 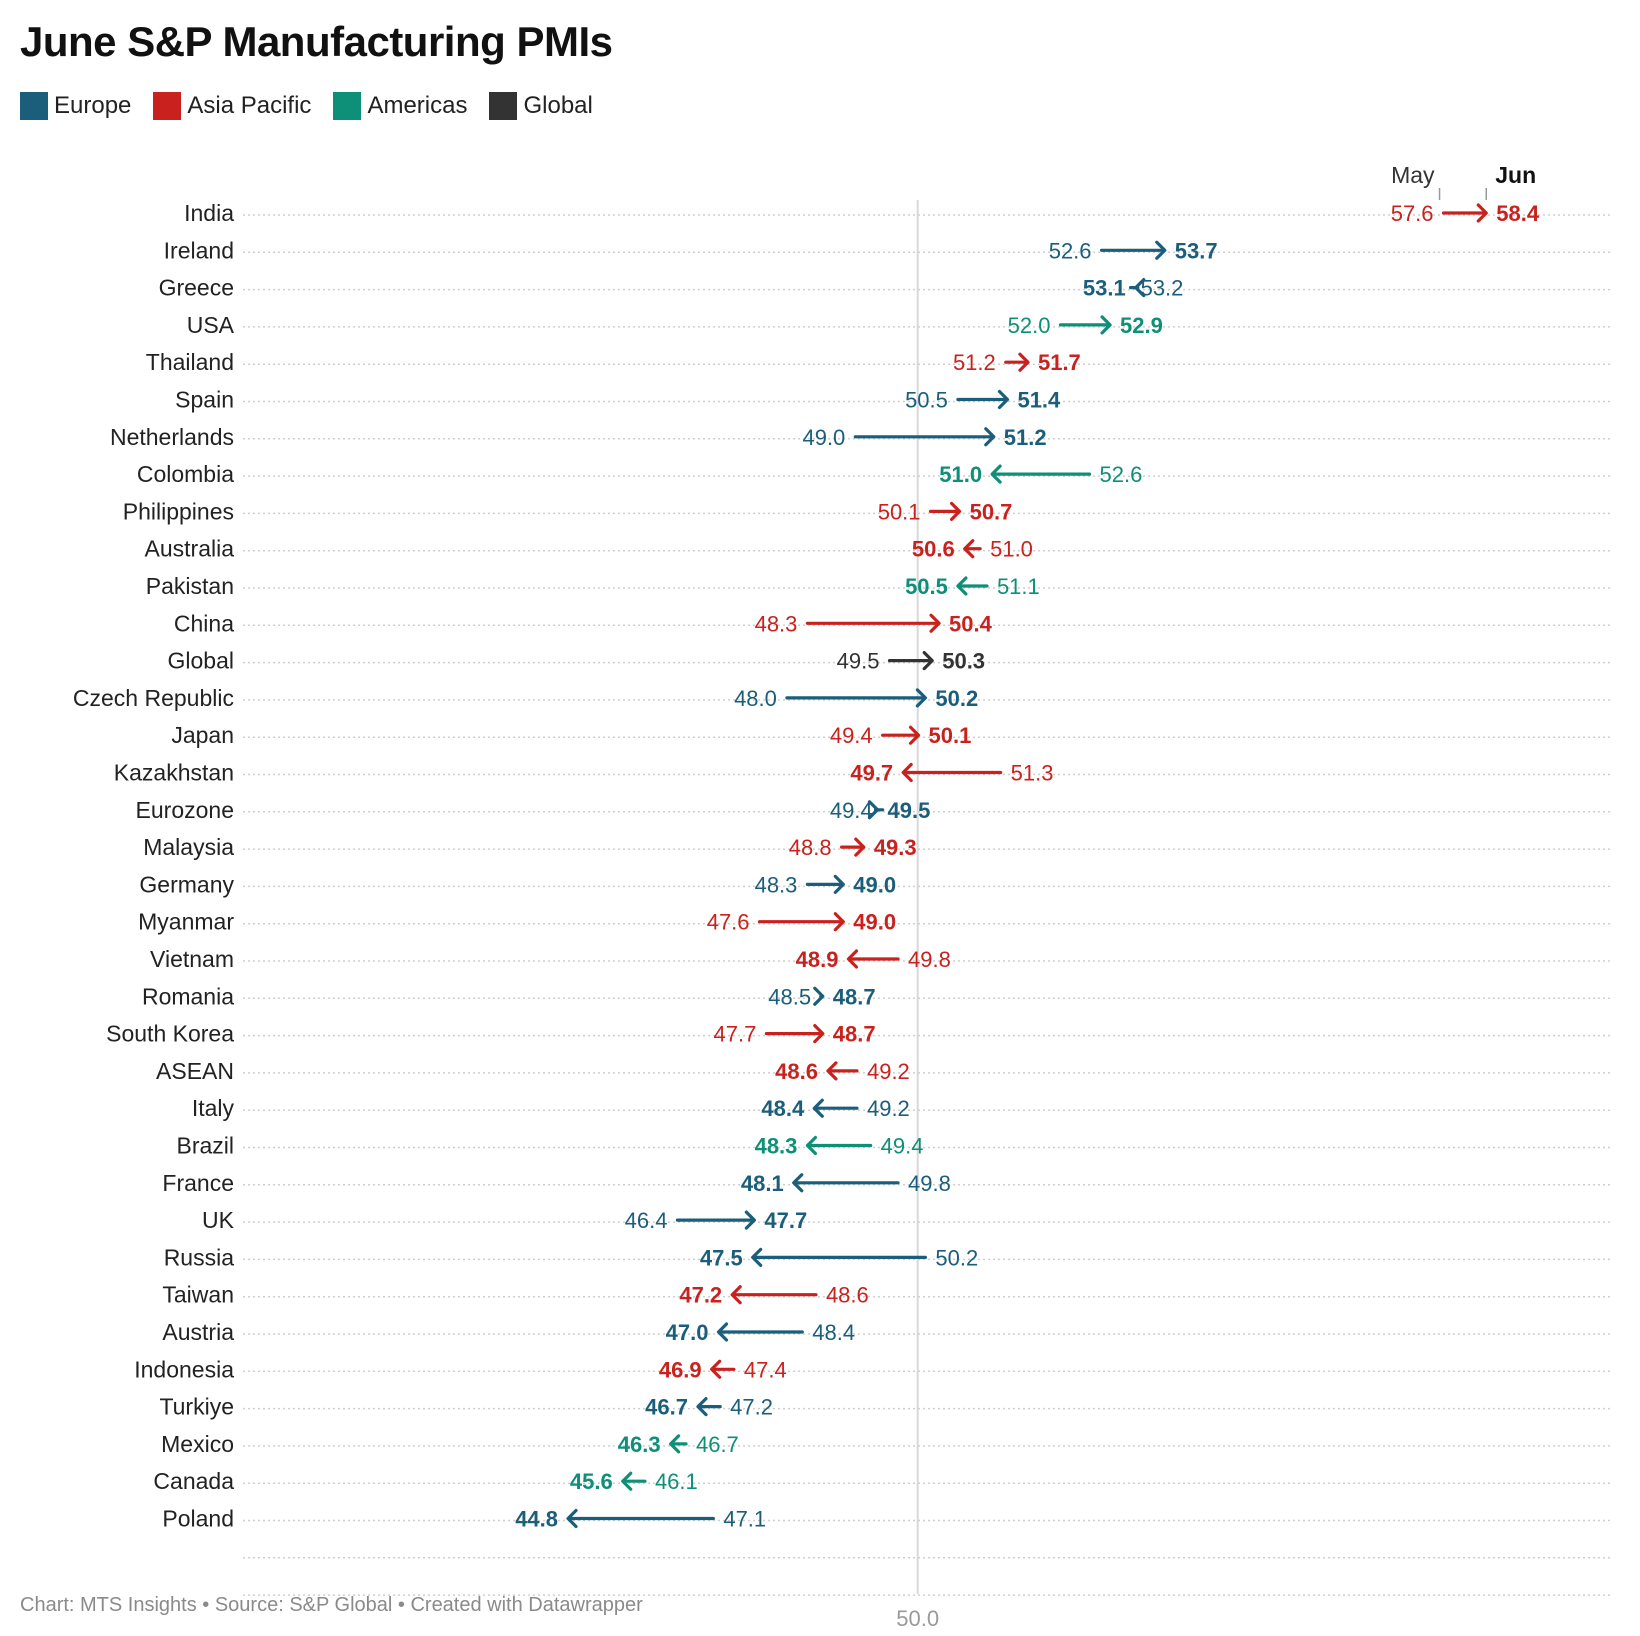 I want to click on jun-value-france: 48.1, so click(x=762, y=1183).